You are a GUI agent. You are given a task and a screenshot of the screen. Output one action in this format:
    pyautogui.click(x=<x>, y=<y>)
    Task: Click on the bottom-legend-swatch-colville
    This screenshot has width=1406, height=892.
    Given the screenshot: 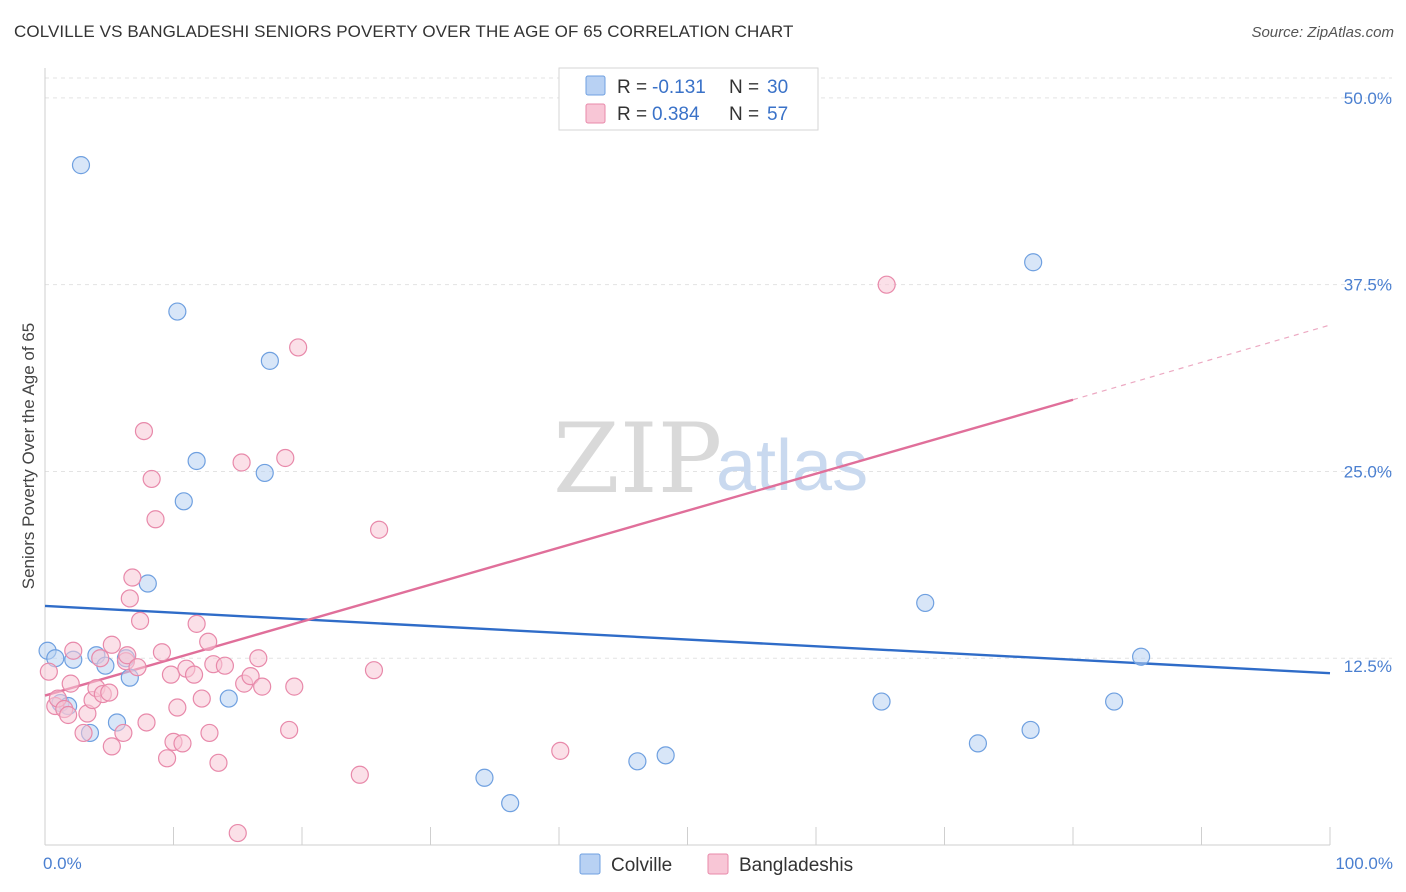 What is the action you would take?
    pyautogui.click(x=590, y=864)
    